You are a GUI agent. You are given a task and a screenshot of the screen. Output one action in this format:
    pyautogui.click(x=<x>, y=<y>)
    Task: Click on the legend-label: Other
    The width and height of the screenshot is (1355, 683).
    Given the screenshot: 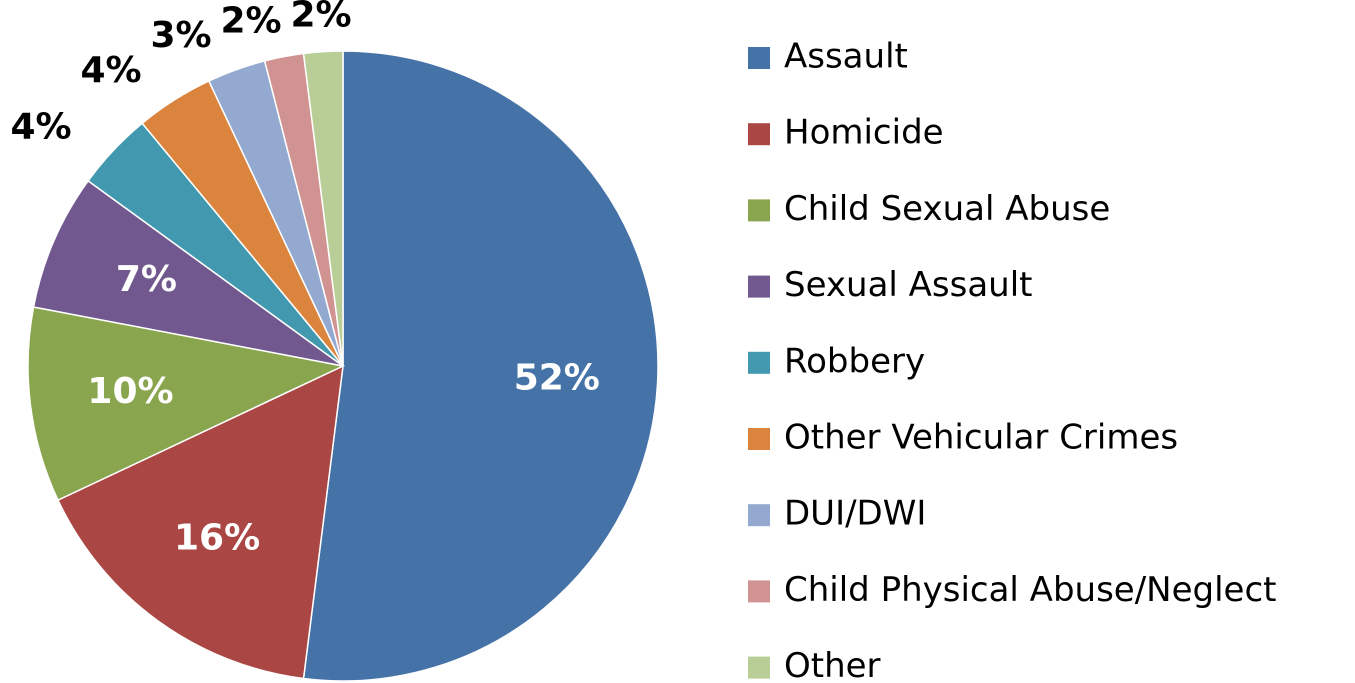 What is the action you would take?
    pyautogui.click(x=832, y=664)
    